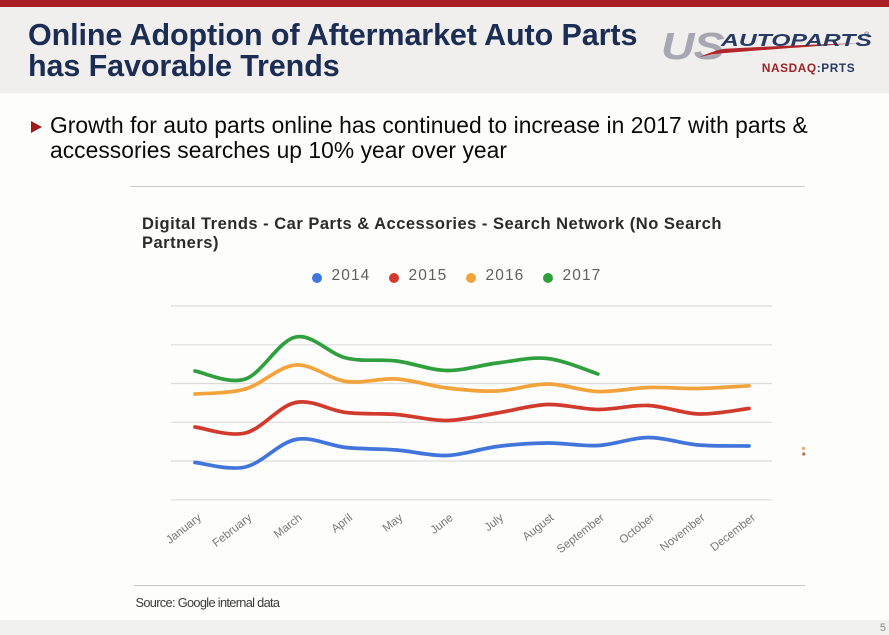 Image resolution: width=889 pixels, height=635 pixels. I want to click on svg-text: April, so click(342, 524).